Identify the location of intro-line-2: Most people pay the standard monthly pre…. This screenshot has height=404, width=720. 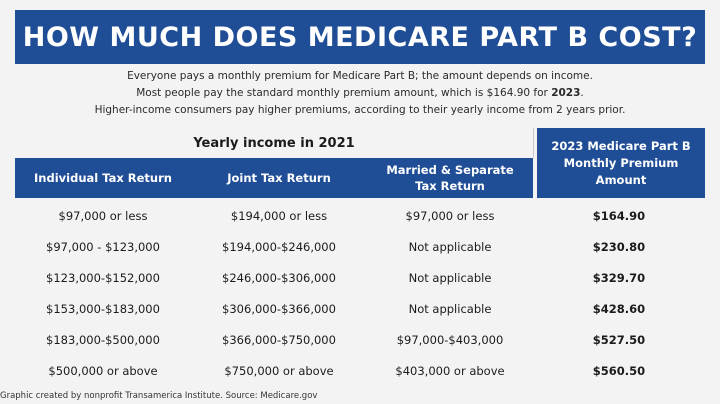
(360, 93).